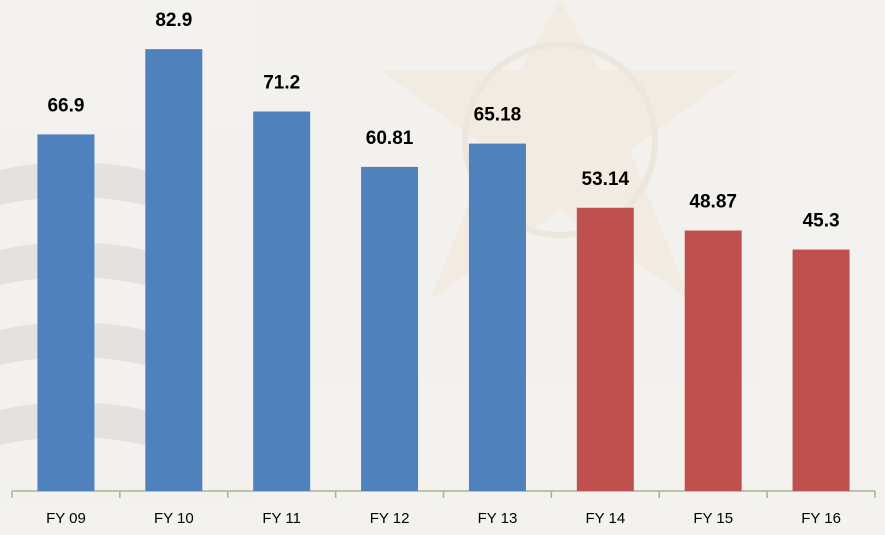 The width and height of the screenshot is (885, 535). Describe the element at coordinates (821, 518) in the screenshot. I see `x-tick-label: FY 16` at that location.